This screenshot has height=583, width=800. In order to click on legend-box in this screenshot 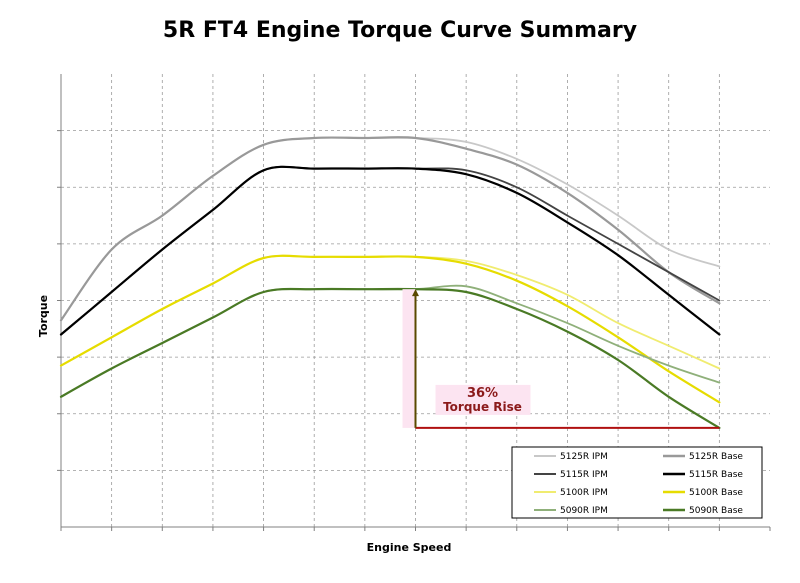, I will do `click(637, 482)`.